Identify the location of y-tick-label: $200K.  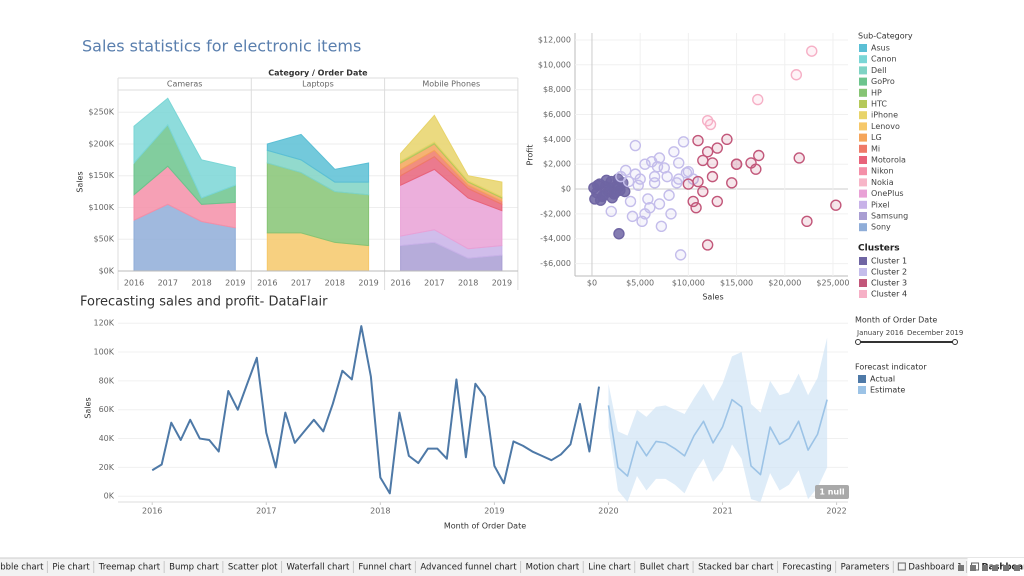
(101, 143).